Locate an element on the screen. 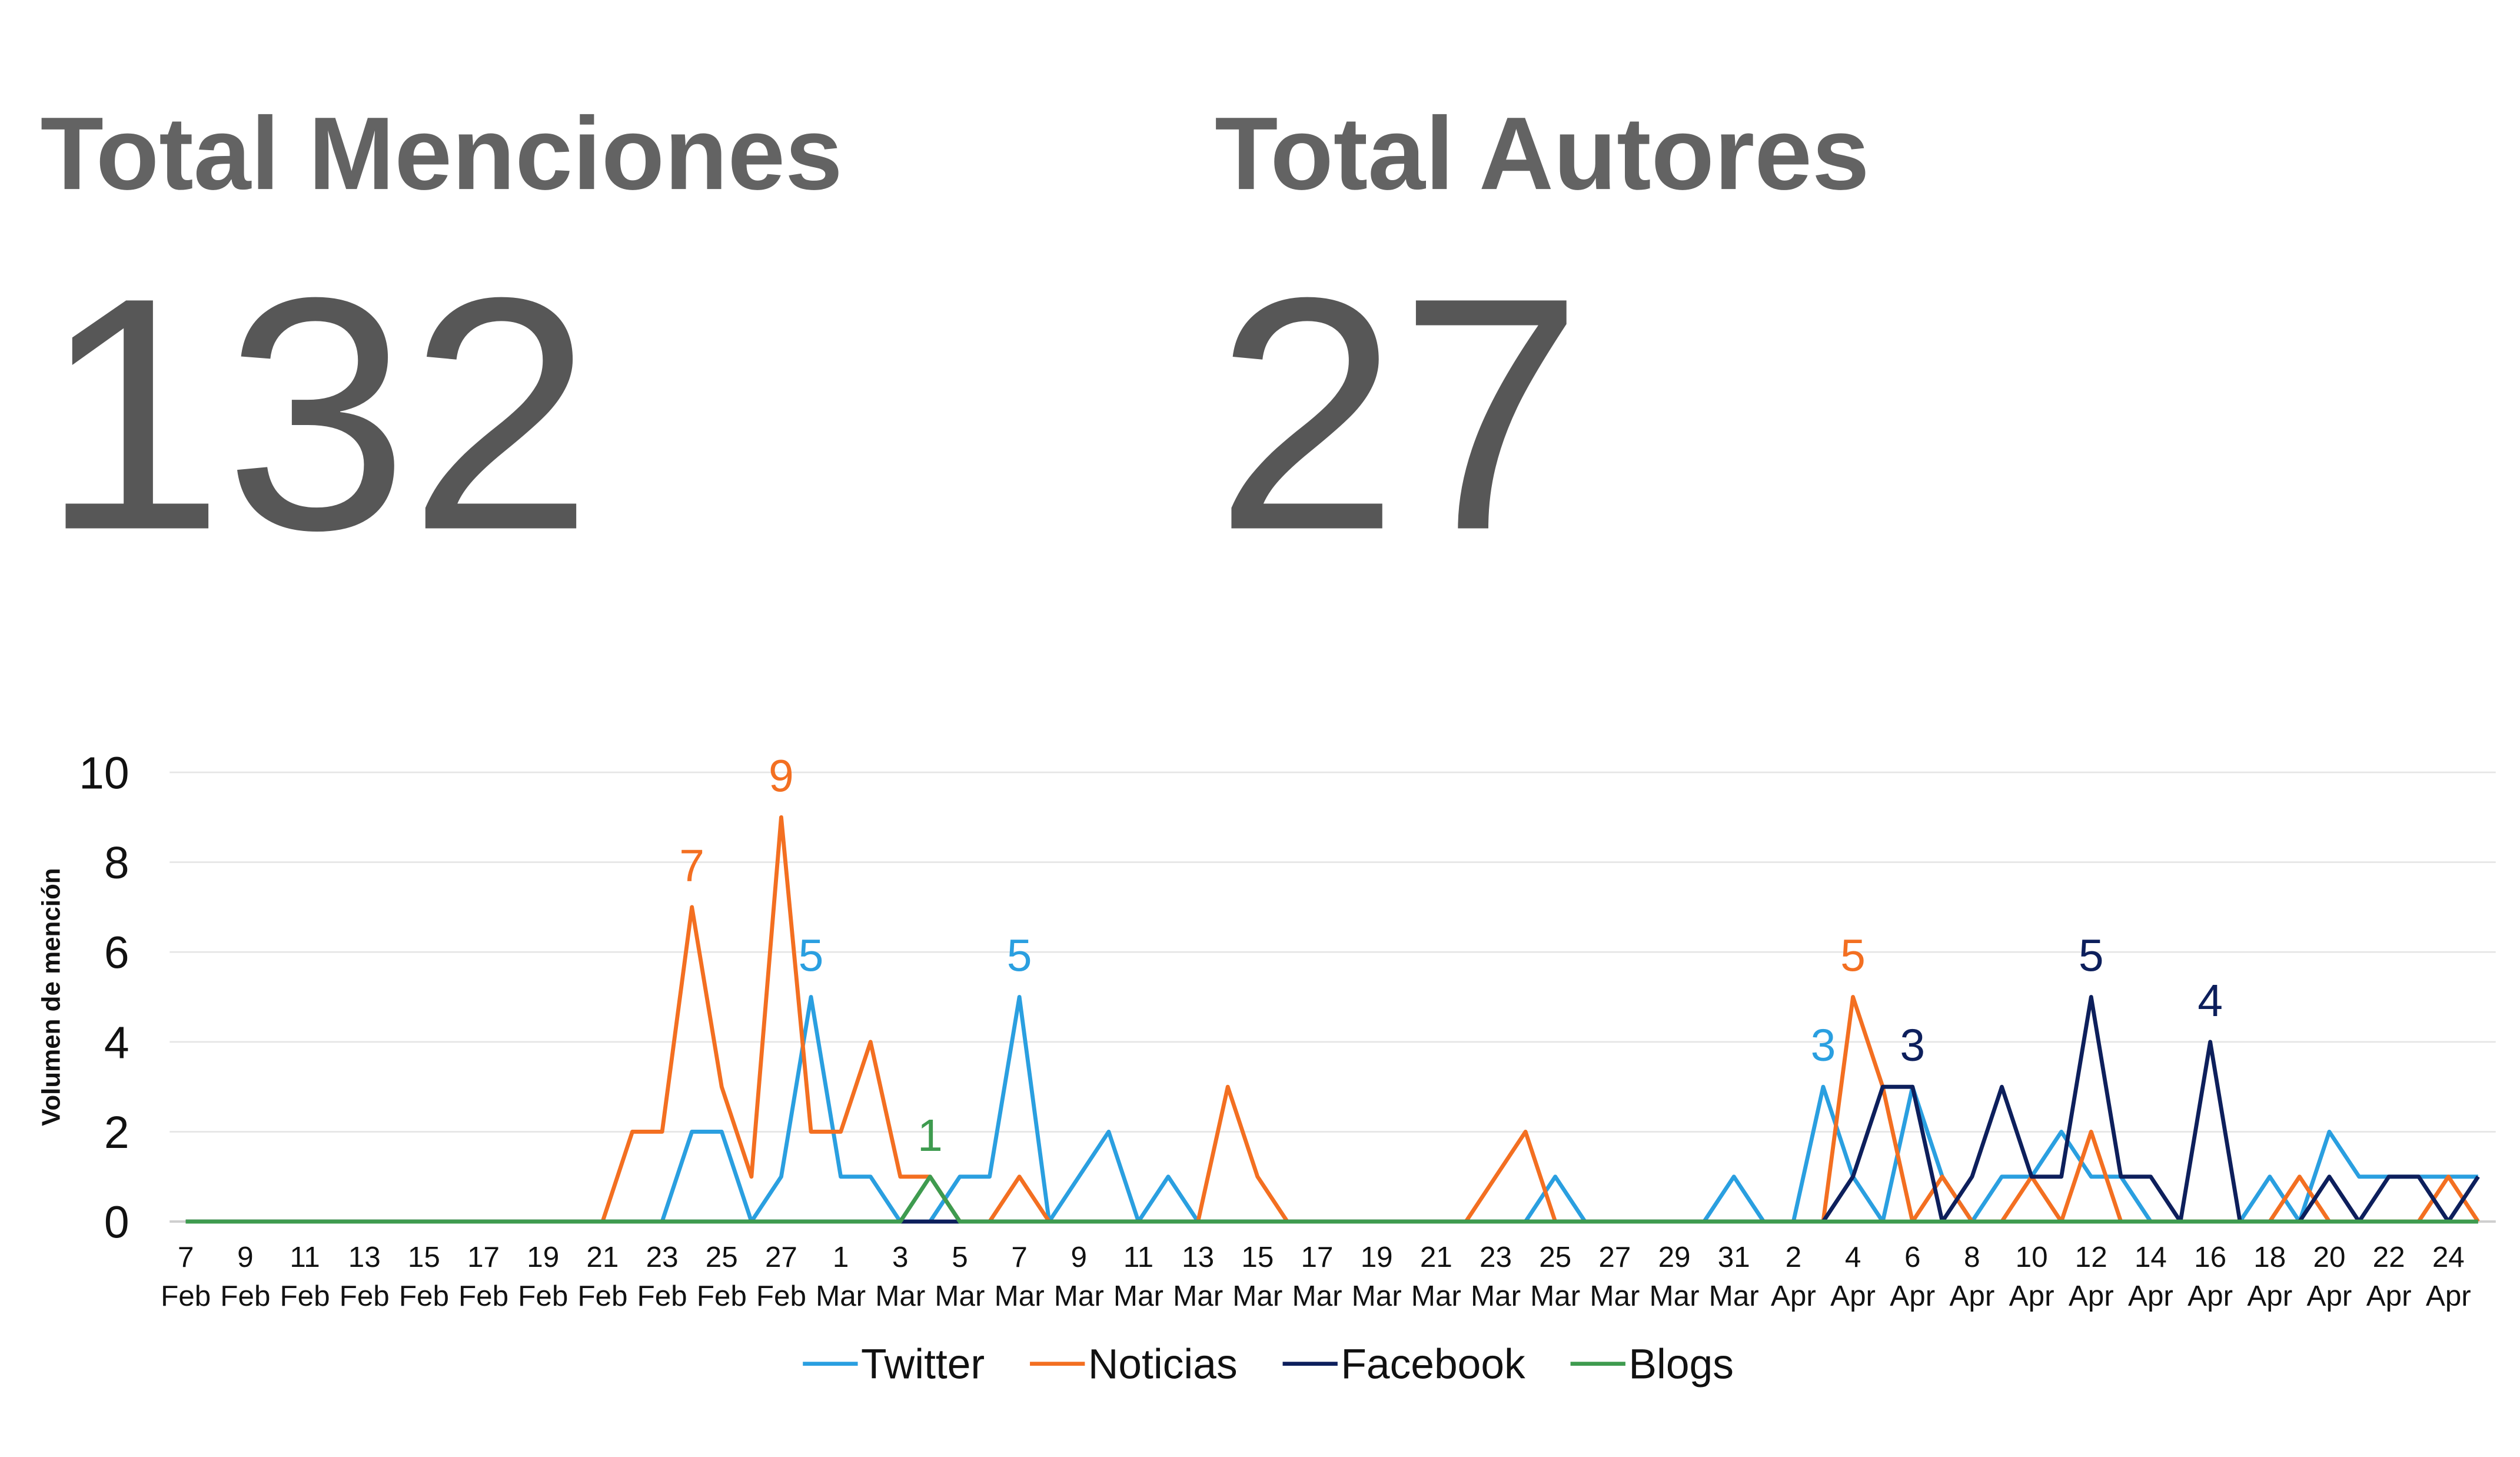 The width and height of the screenshot is (2520, 1457). y-tick-label: 10 is located at coordinates (104, 773).